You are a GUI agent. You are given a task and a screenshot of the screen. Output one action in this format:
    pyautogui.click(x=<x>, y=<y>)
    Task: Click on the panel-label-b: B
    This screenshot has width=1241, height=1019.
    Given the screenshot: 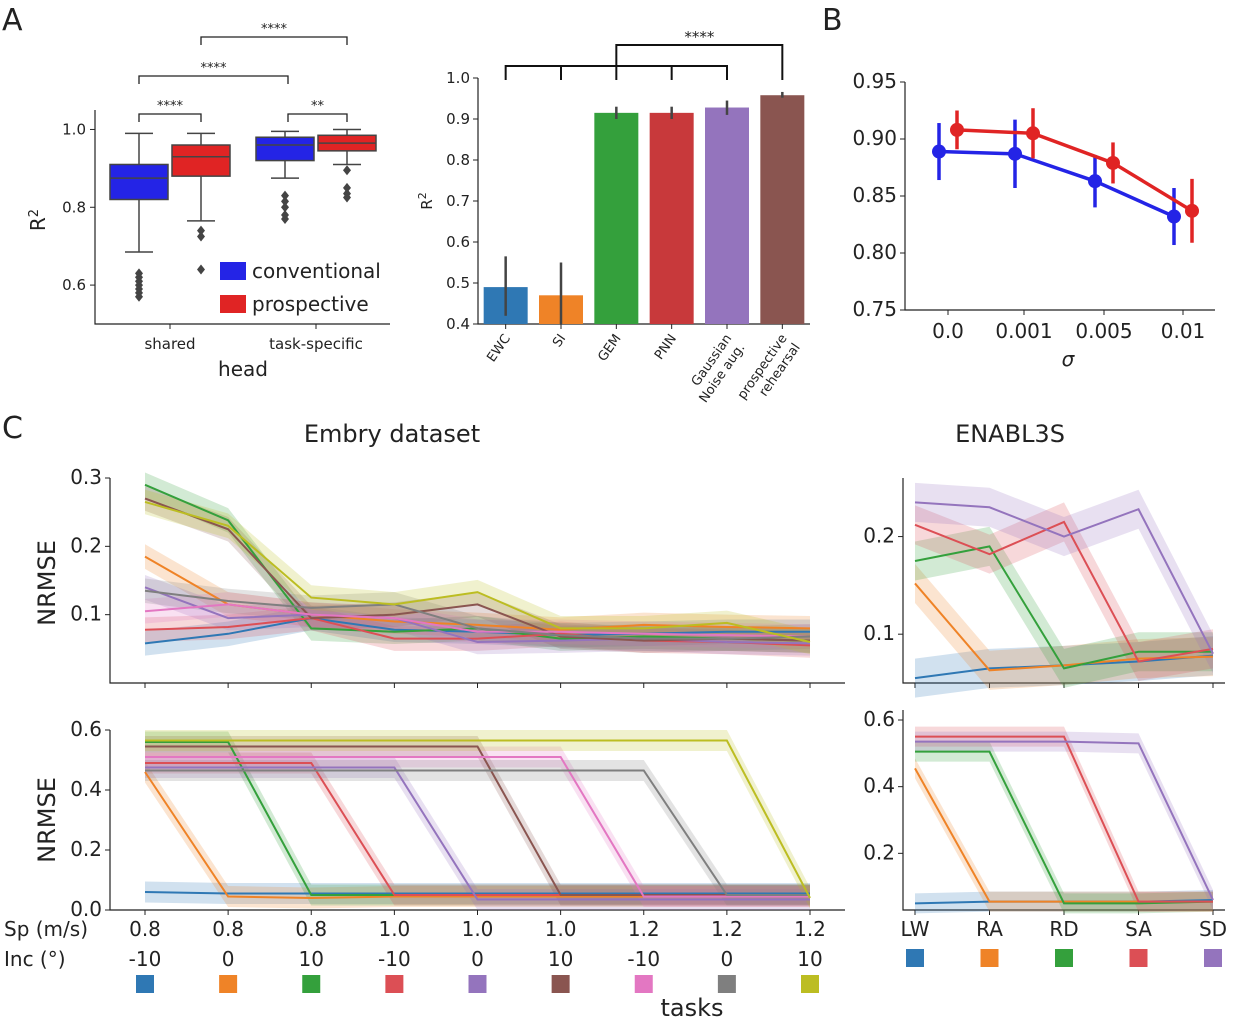 What is the action you would take?
    pyautogui.click(x=832, y=20)
    